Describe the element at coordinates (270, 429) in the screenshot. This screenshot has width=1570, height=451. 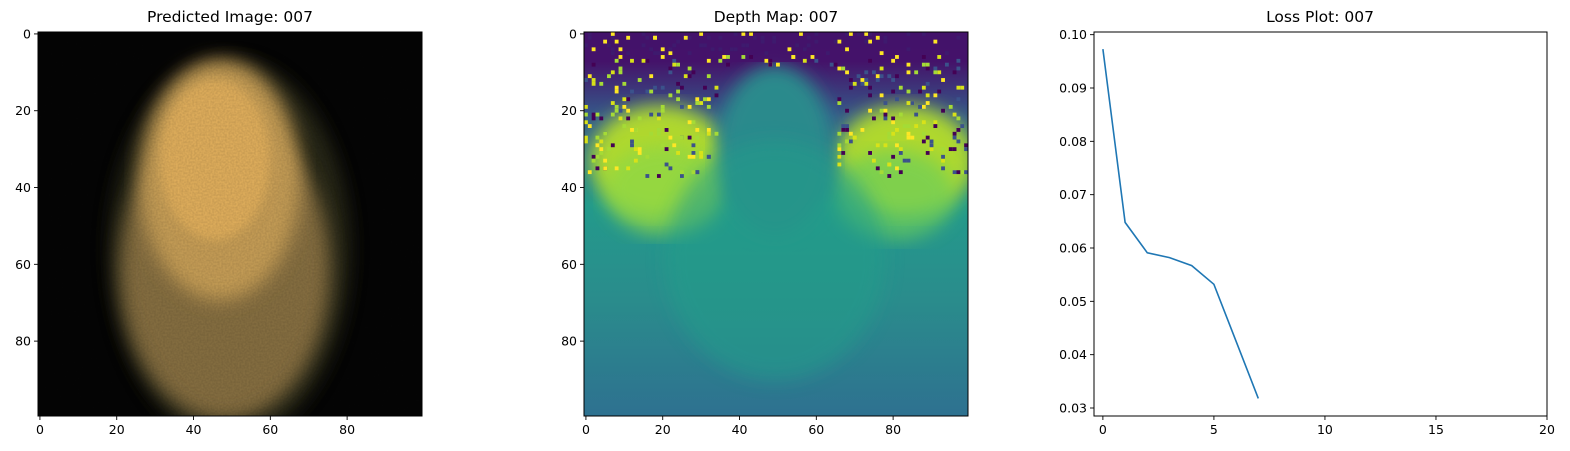
I see `x-tick-label: 60` at that location.